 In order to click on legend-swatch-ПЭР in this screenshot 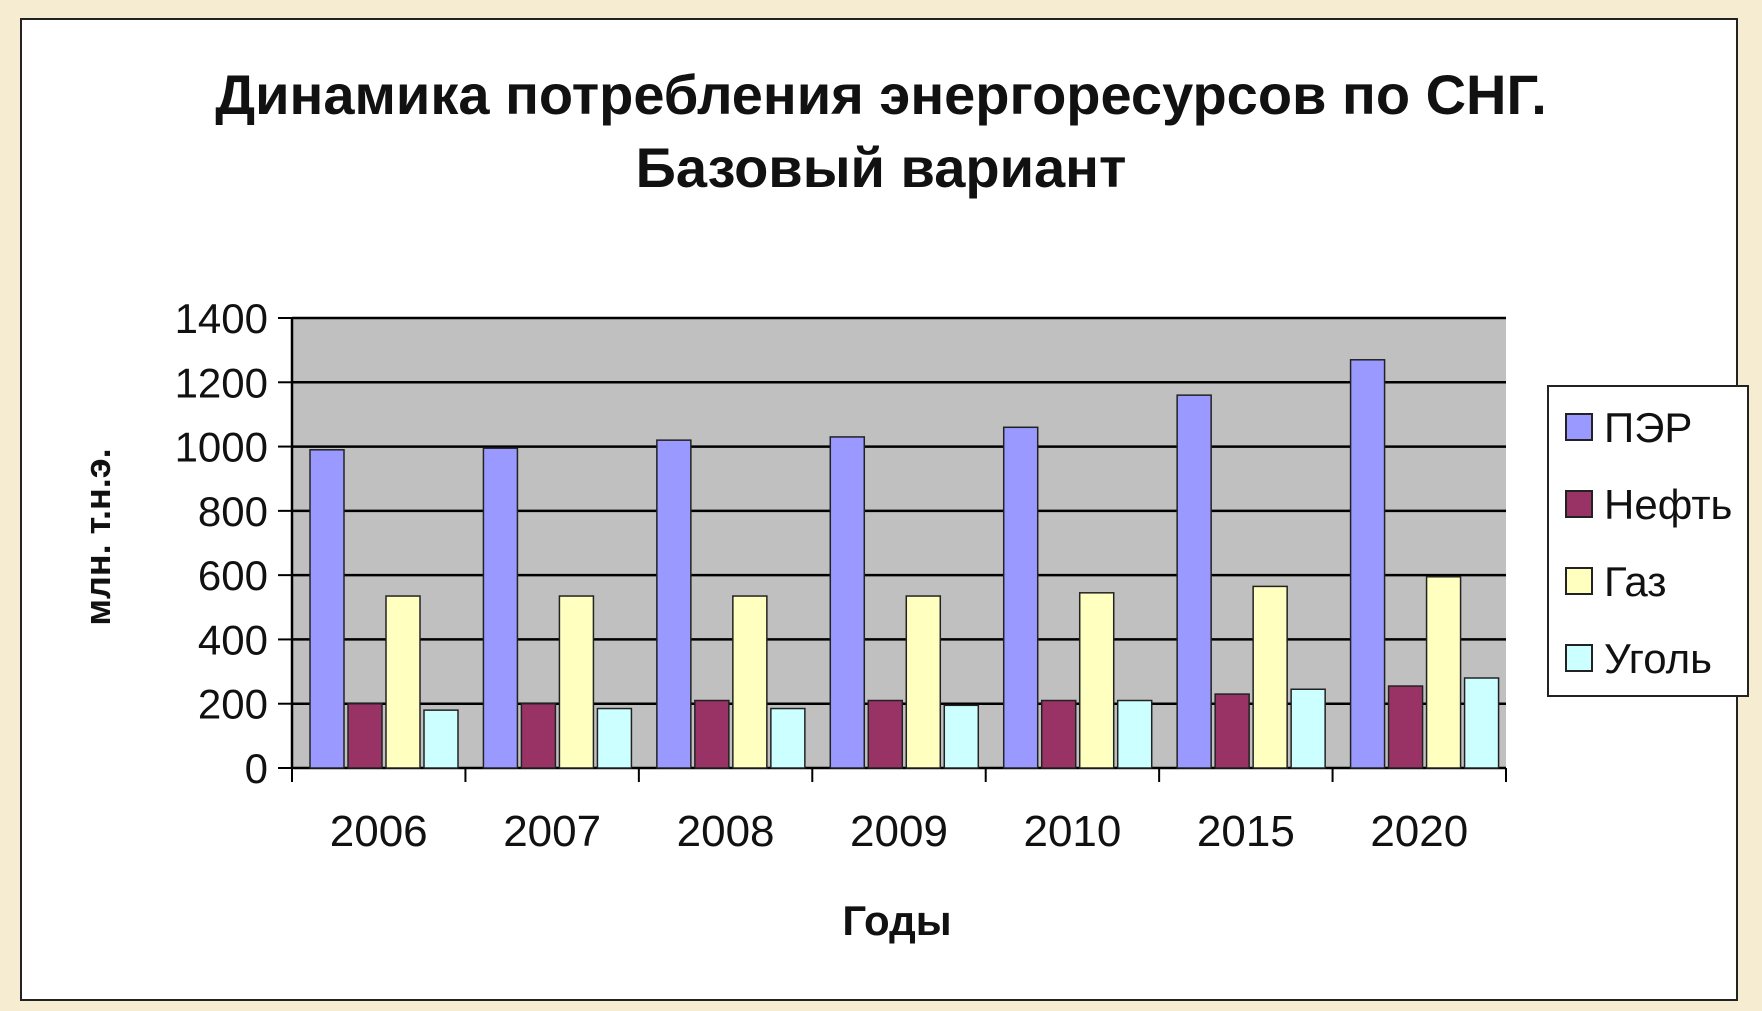, I will do `click(1579, 427)`.